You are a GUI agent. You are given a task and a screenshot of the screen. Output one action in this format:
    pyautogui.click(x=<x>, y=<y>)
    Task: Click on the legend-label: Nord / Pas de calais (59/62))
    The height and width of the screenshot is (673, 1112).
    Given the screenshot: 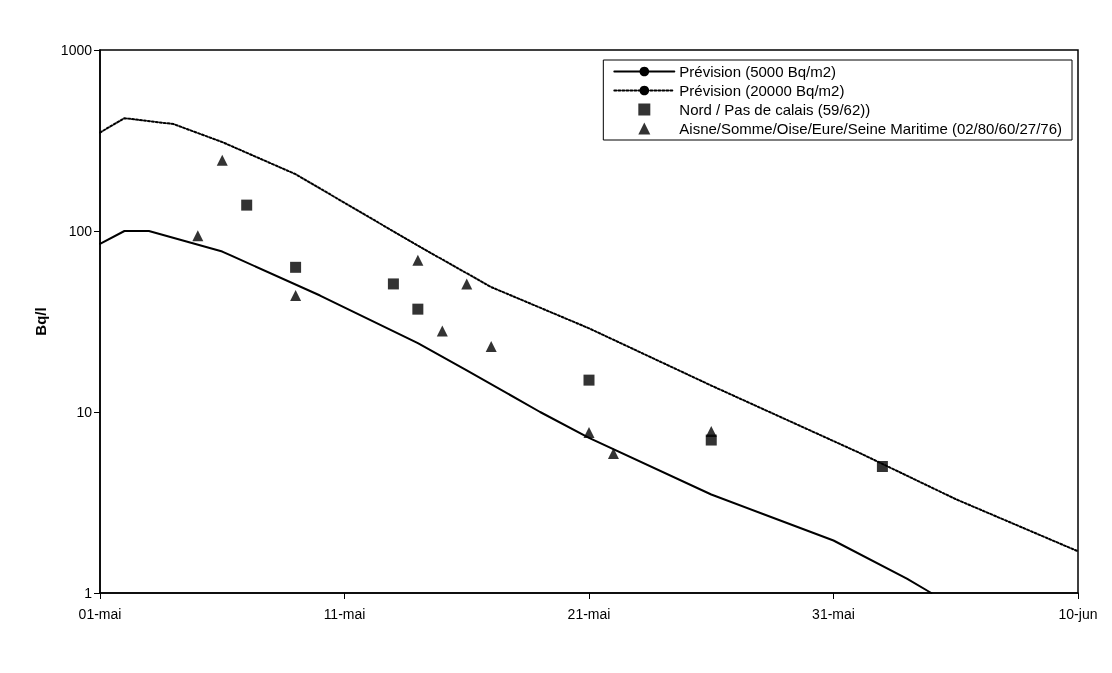 What is the action you would take?
    pyautogui.click(x=775, y=109)
    